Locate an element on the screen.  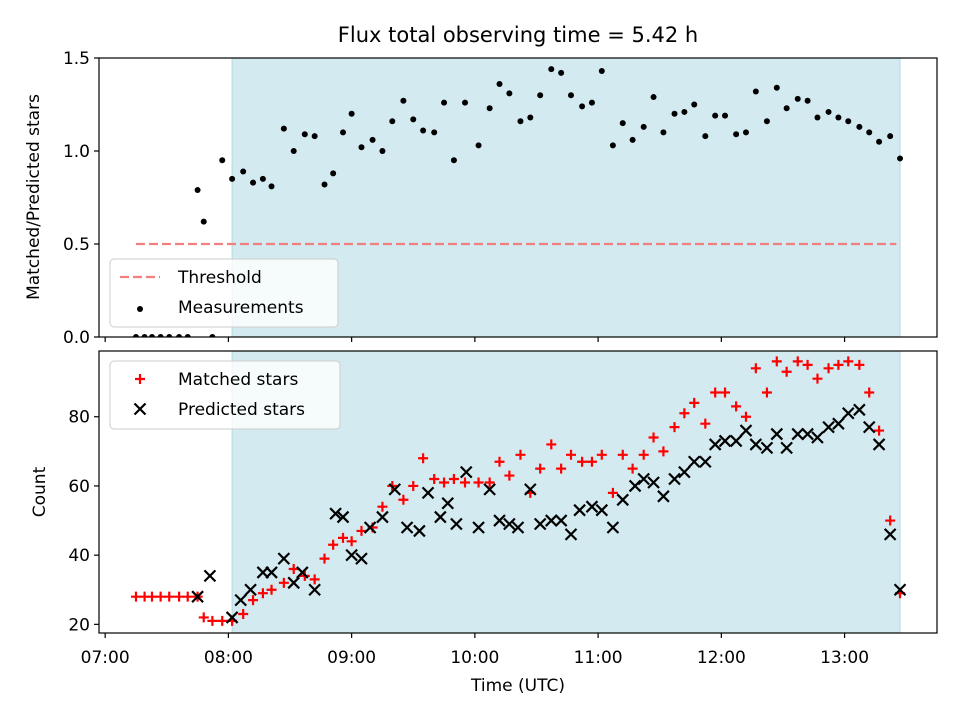
legend-matched-swatch is located at coordinates (140, 379).